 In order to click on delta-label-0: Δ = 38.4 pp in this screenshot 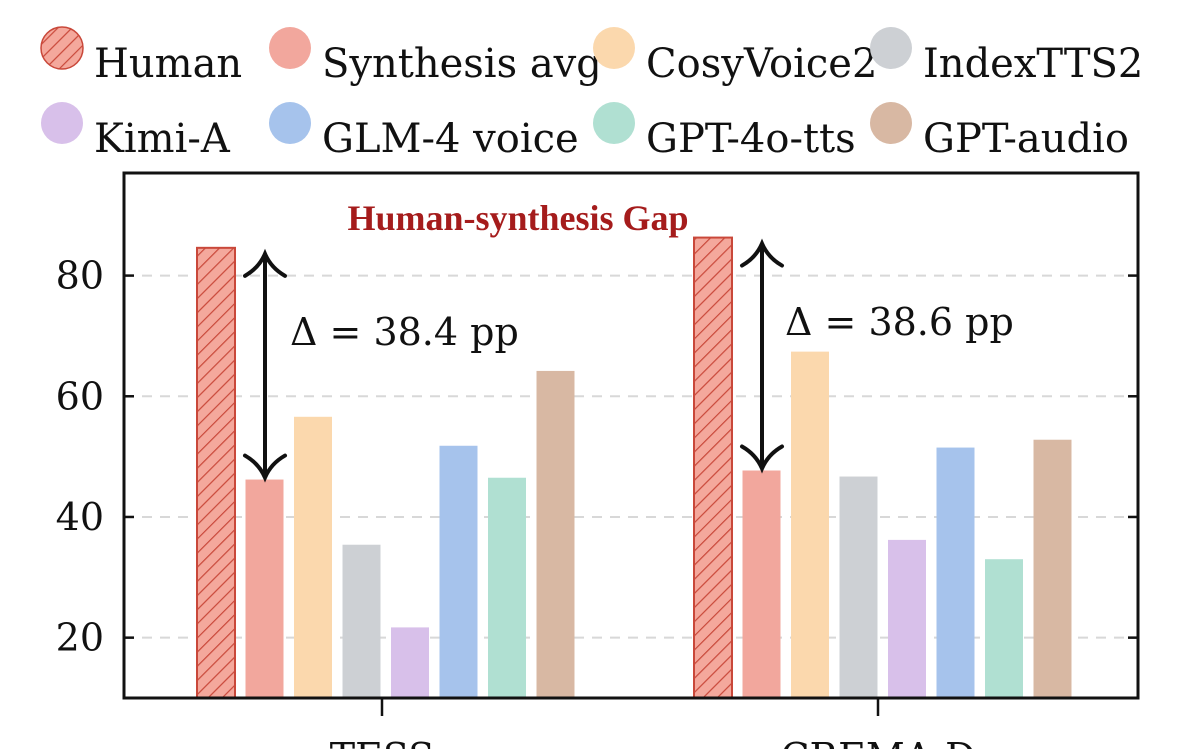, I will do `click(404, 332)`.